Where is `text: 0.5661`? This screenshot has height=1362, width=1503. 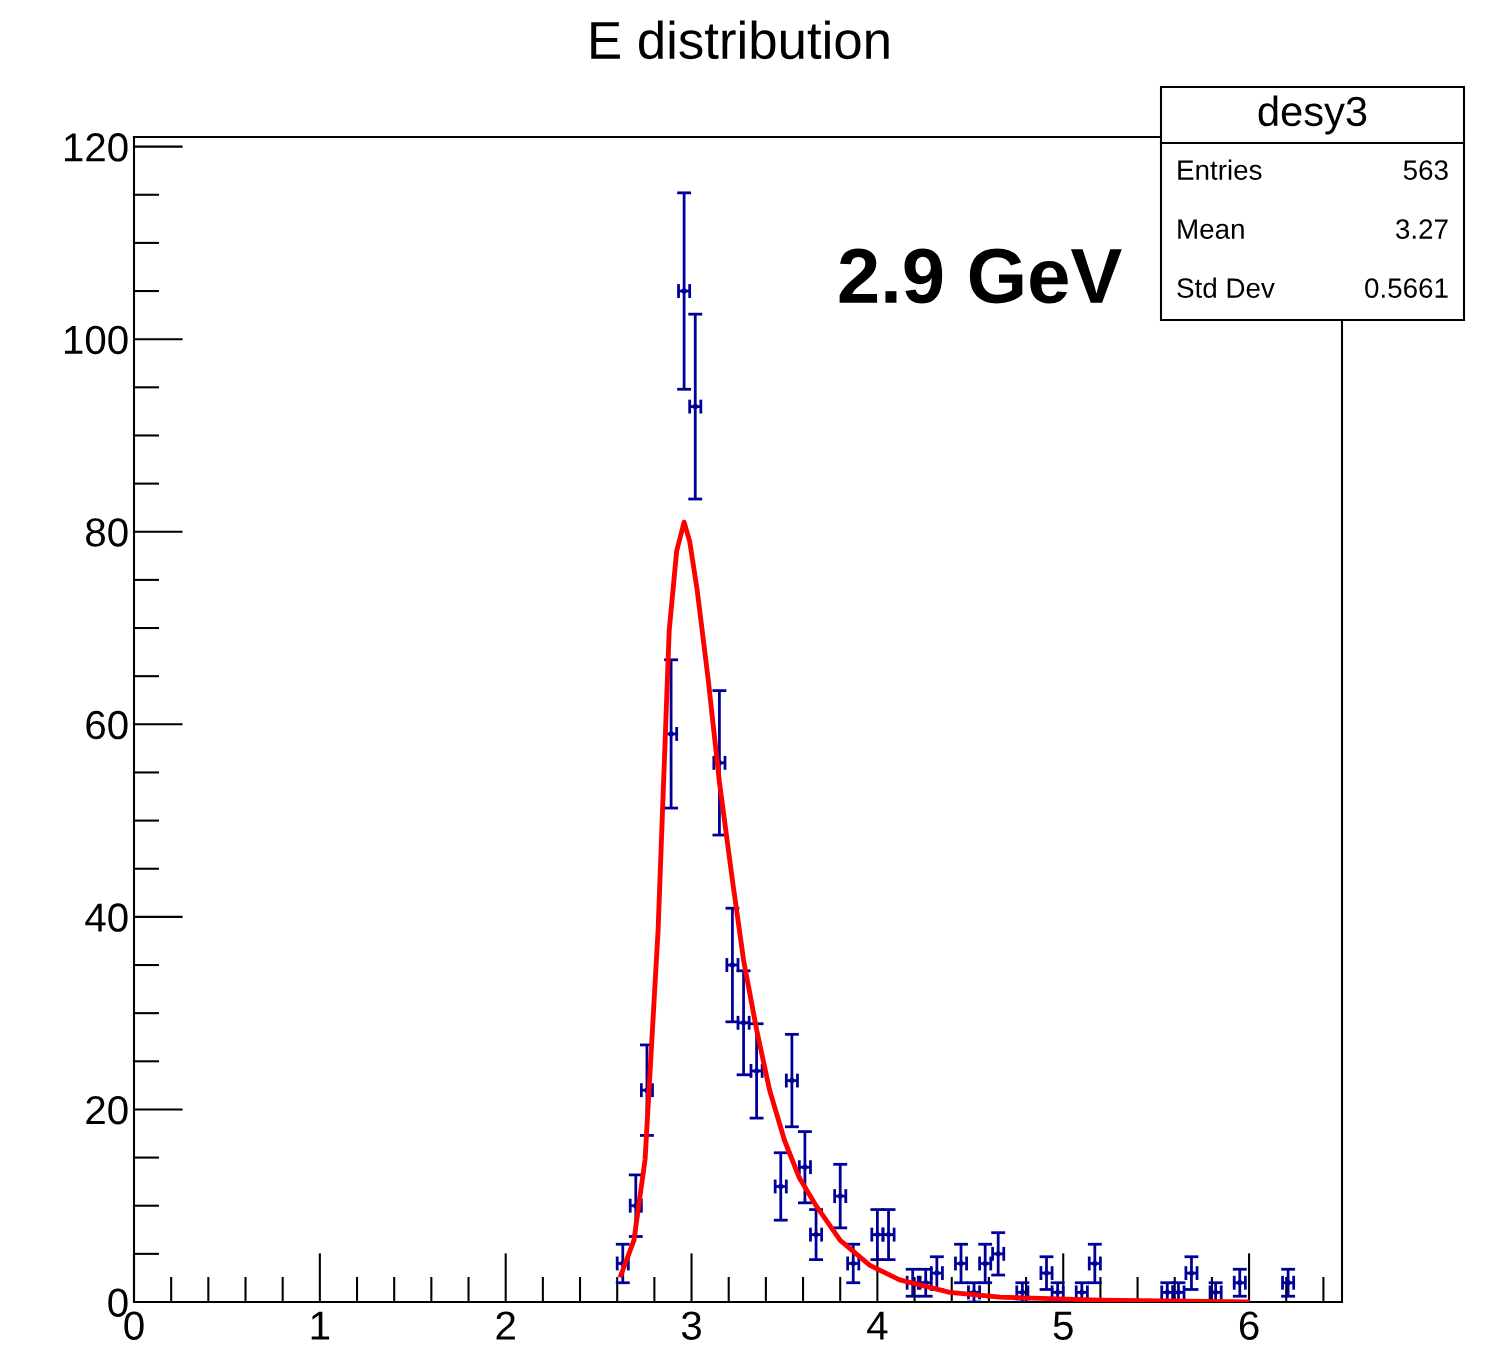 text: 0.5661 is located at coordinates (1406, 288).